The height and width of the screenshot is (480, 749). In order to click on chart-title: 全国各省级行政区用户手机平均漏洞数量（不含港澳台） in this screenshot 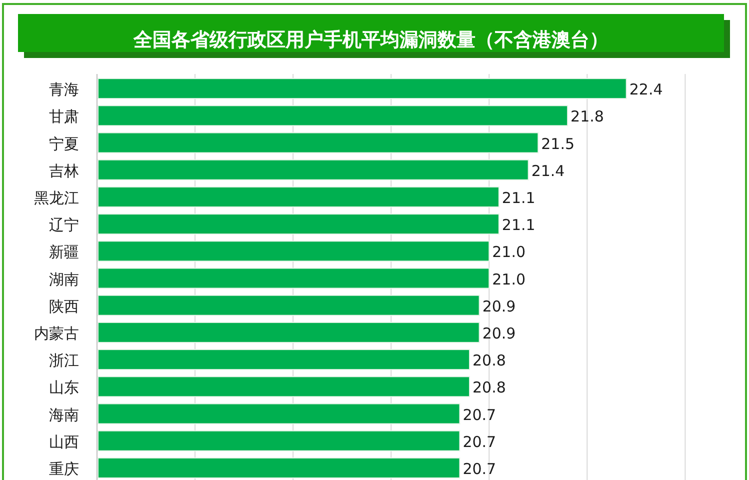, I will do `click(370, 40)`.